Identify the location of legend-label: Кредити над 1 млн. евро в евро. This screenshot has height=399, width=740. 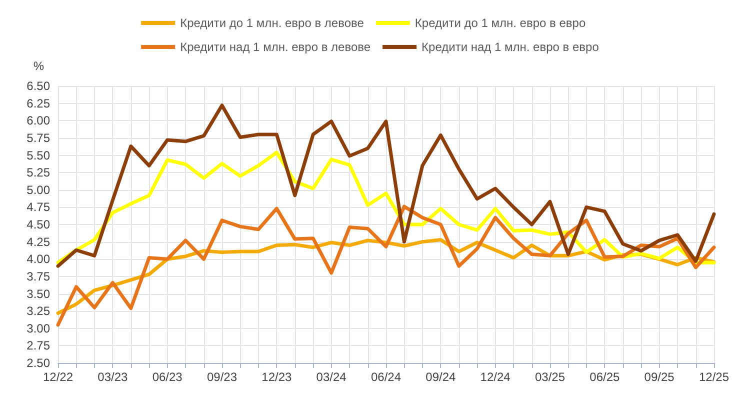
(511, 47).